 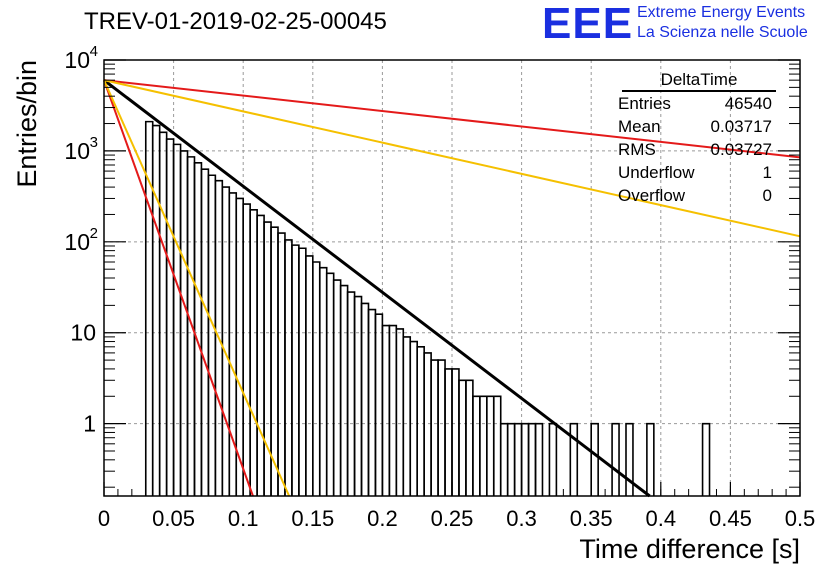 I want to click on y-tick-label-exponent: 2, so click(x=94, y=233).